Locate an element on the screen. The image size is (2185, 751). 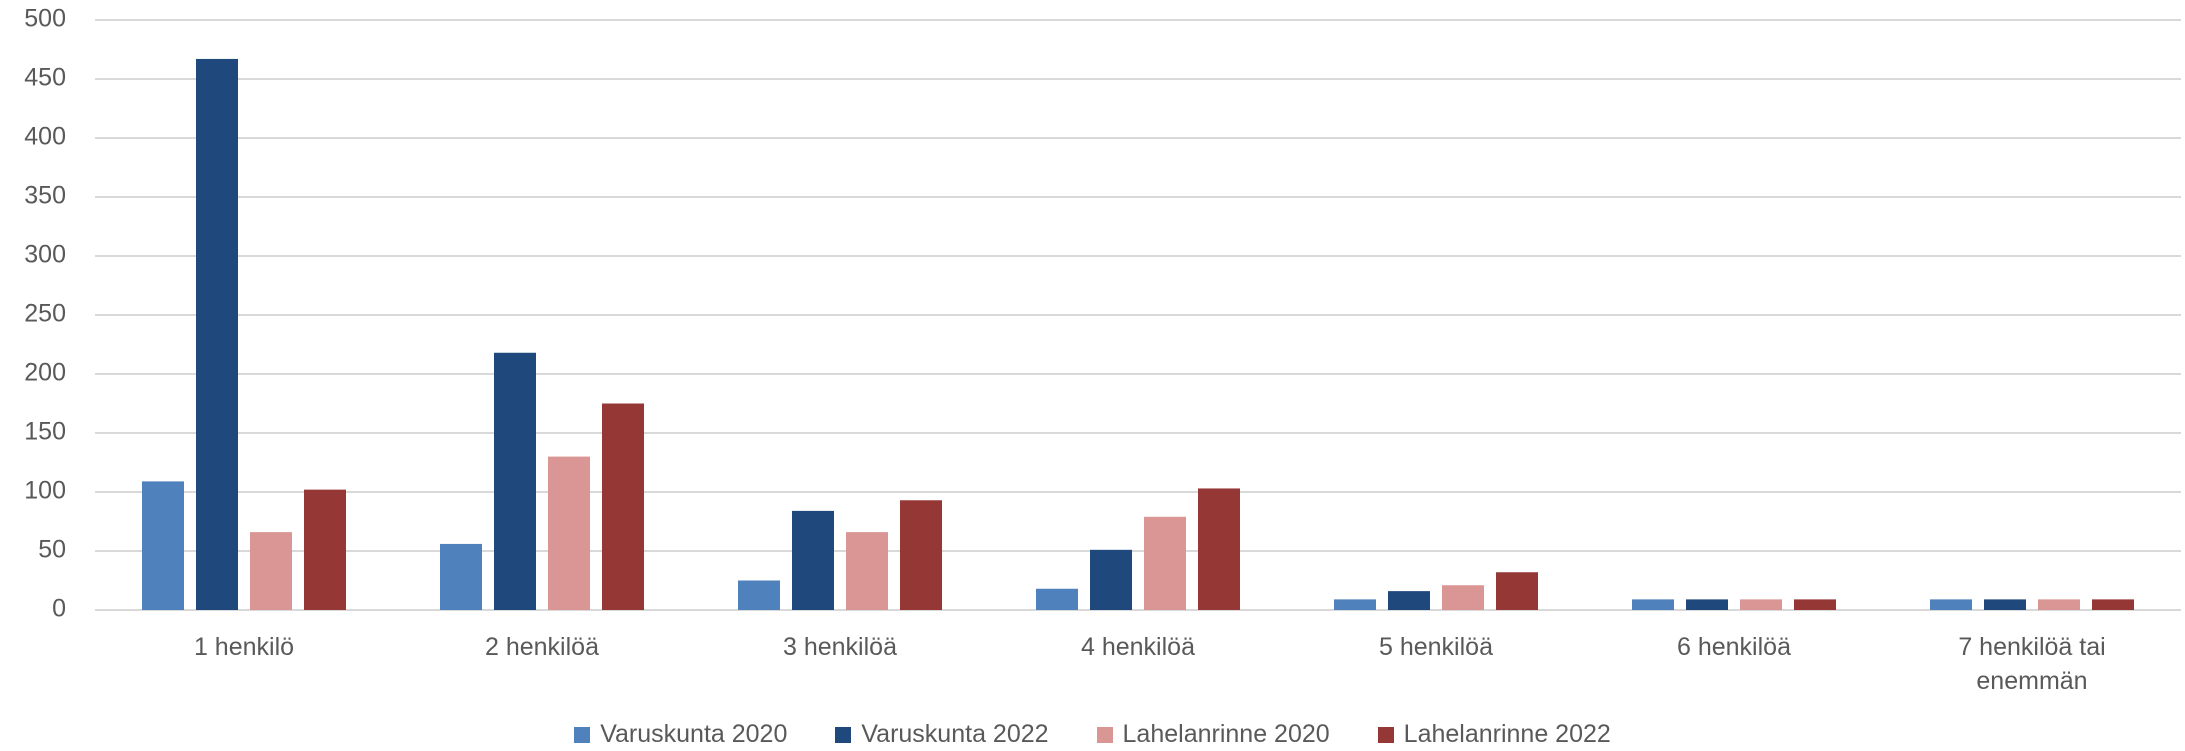
legend-item: Lahelanrinne 2020 is located at coordinates (1213, 734).